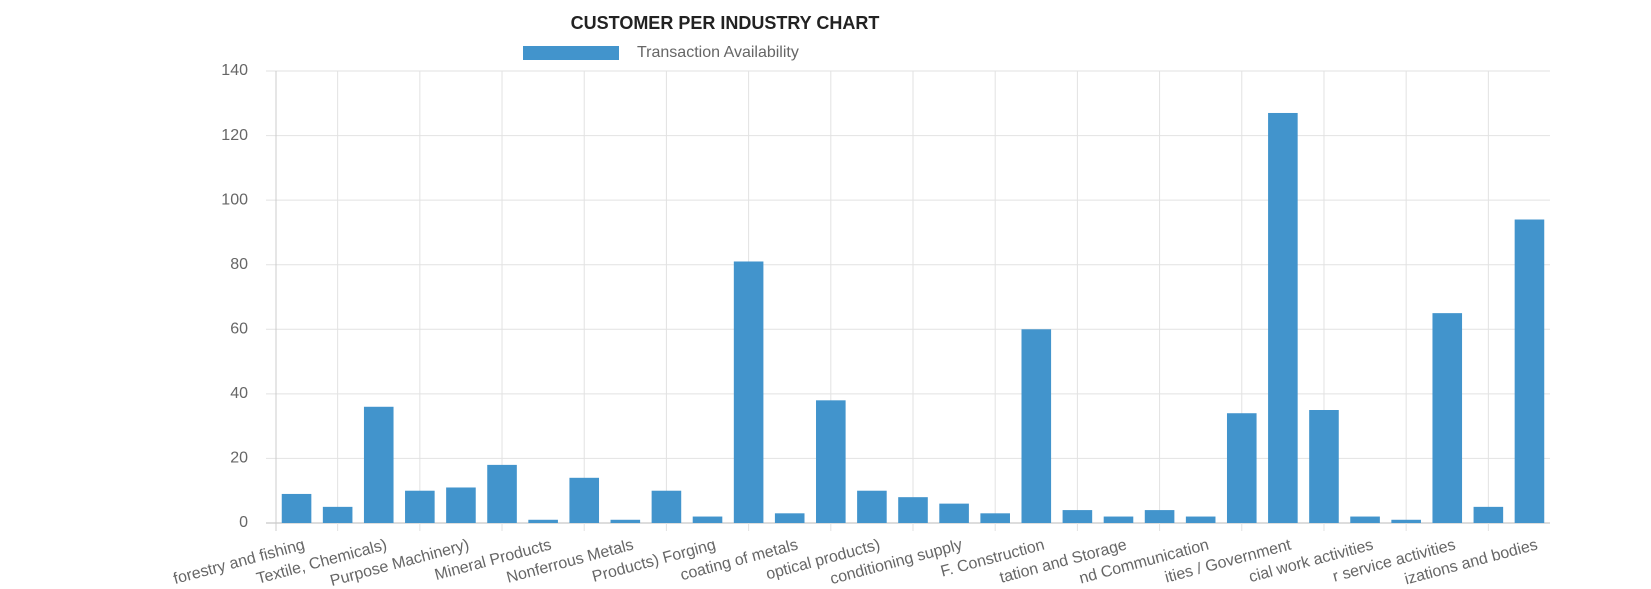  I want to click on chart-title: CUSTOMER PER INDUSTRY CHART, so click(725, 23).